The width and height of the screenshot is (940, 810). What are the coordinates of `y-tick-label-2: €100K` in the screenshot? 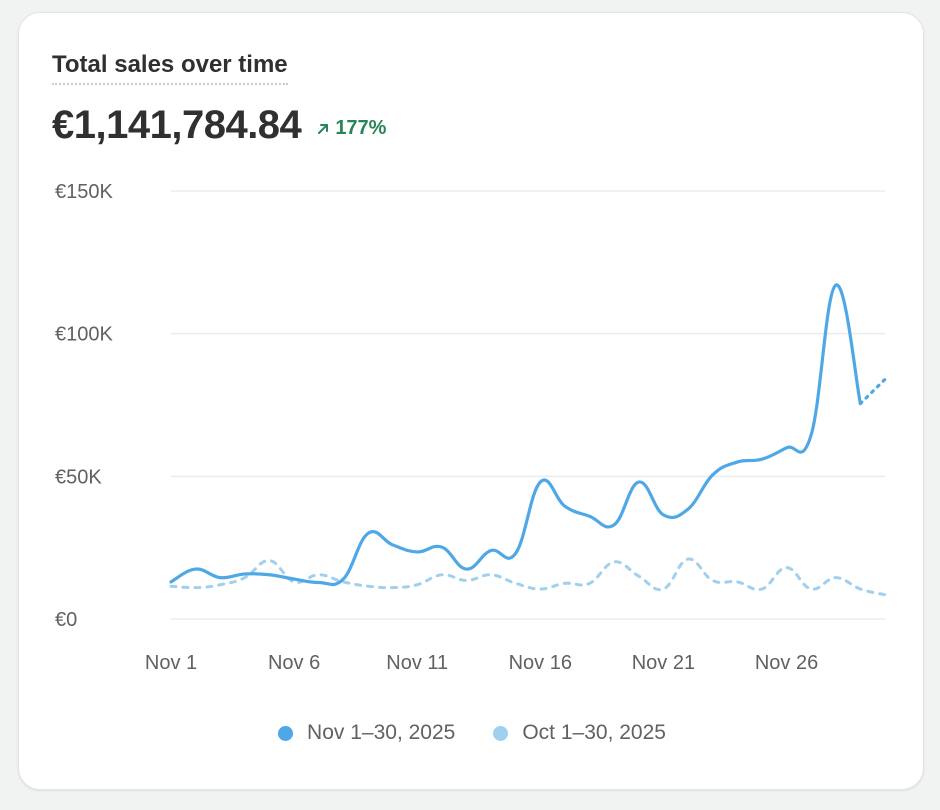 It's located at (84, 335).